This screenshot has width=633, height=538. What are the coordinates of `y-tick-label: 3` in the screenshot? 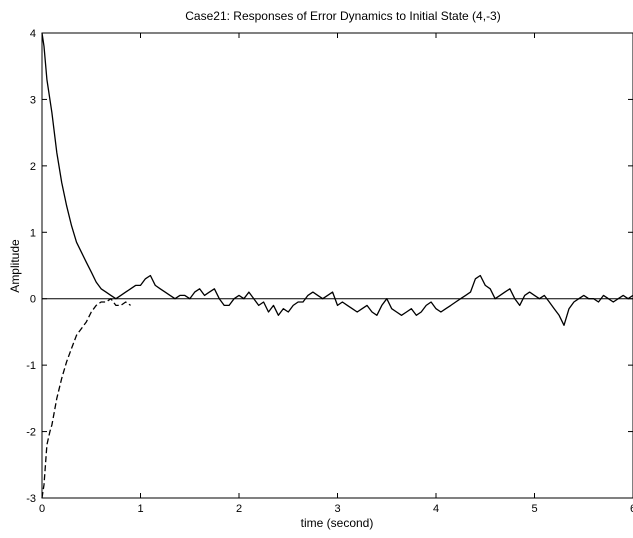 It's located at (33, 100).